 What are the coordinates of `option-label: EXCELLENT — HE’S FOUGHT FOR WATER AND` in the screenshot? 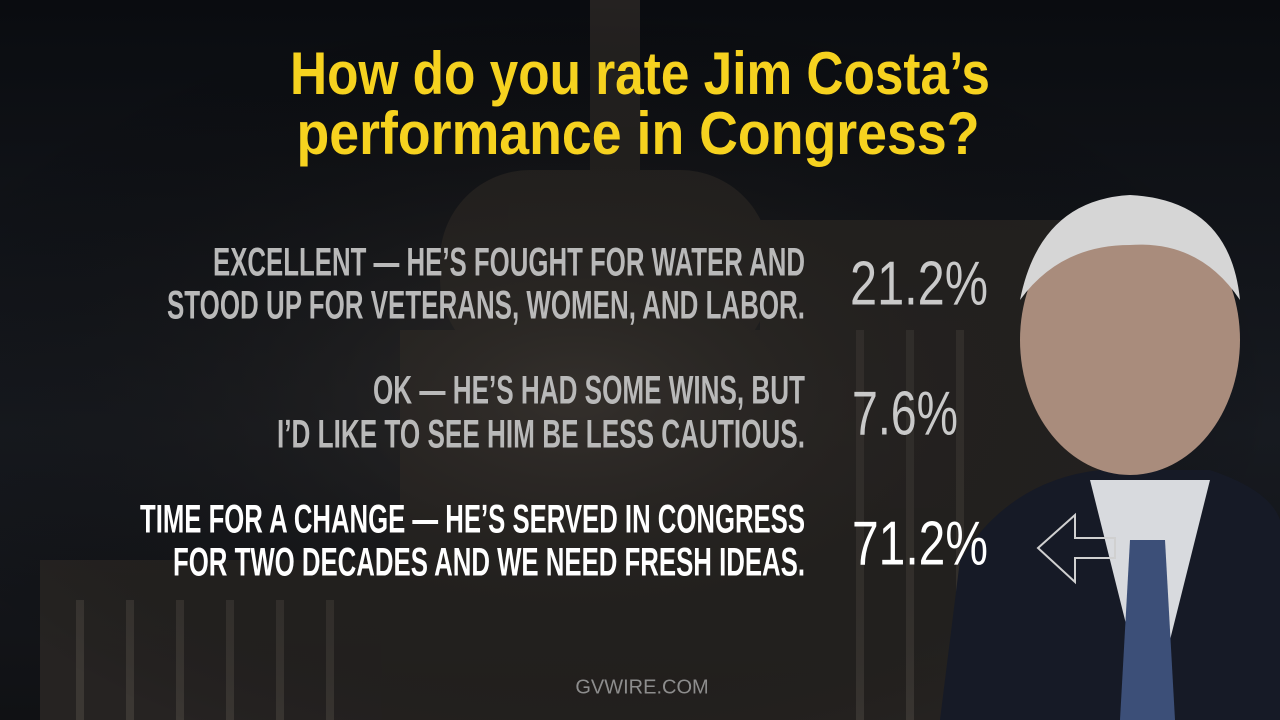 It's located at (509, 263).